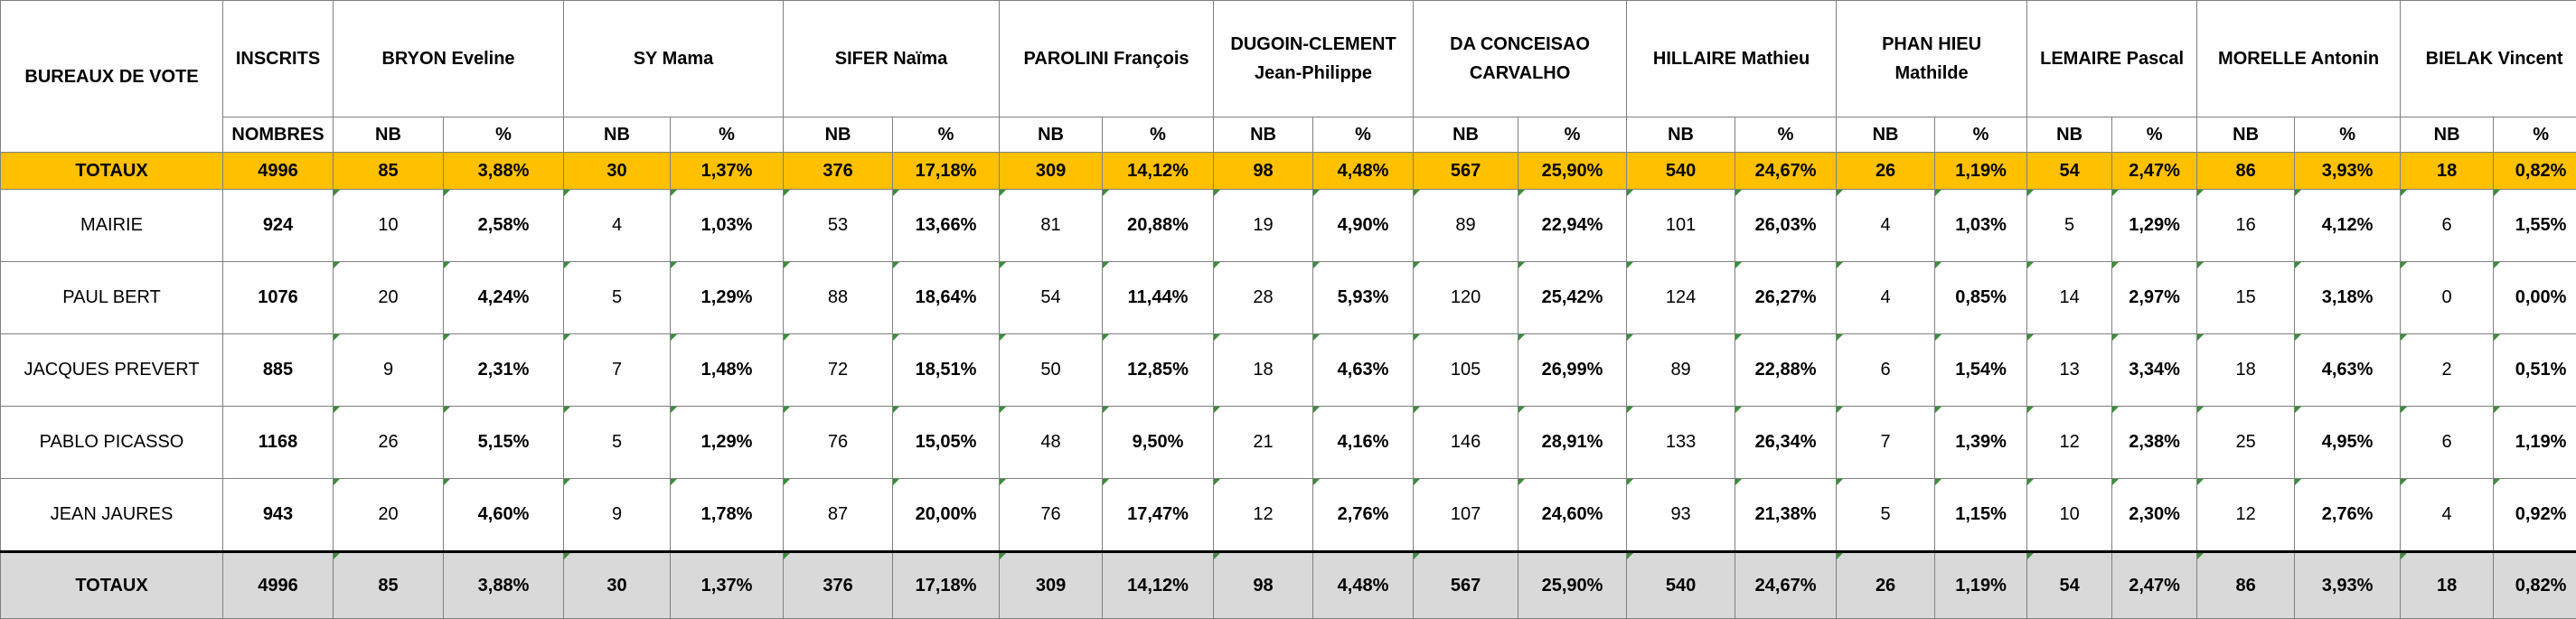  What do you see at coordinates (2447, 171) in the screenshot?
I see `nb-cell: 18` at bounding box center [2447, 171].